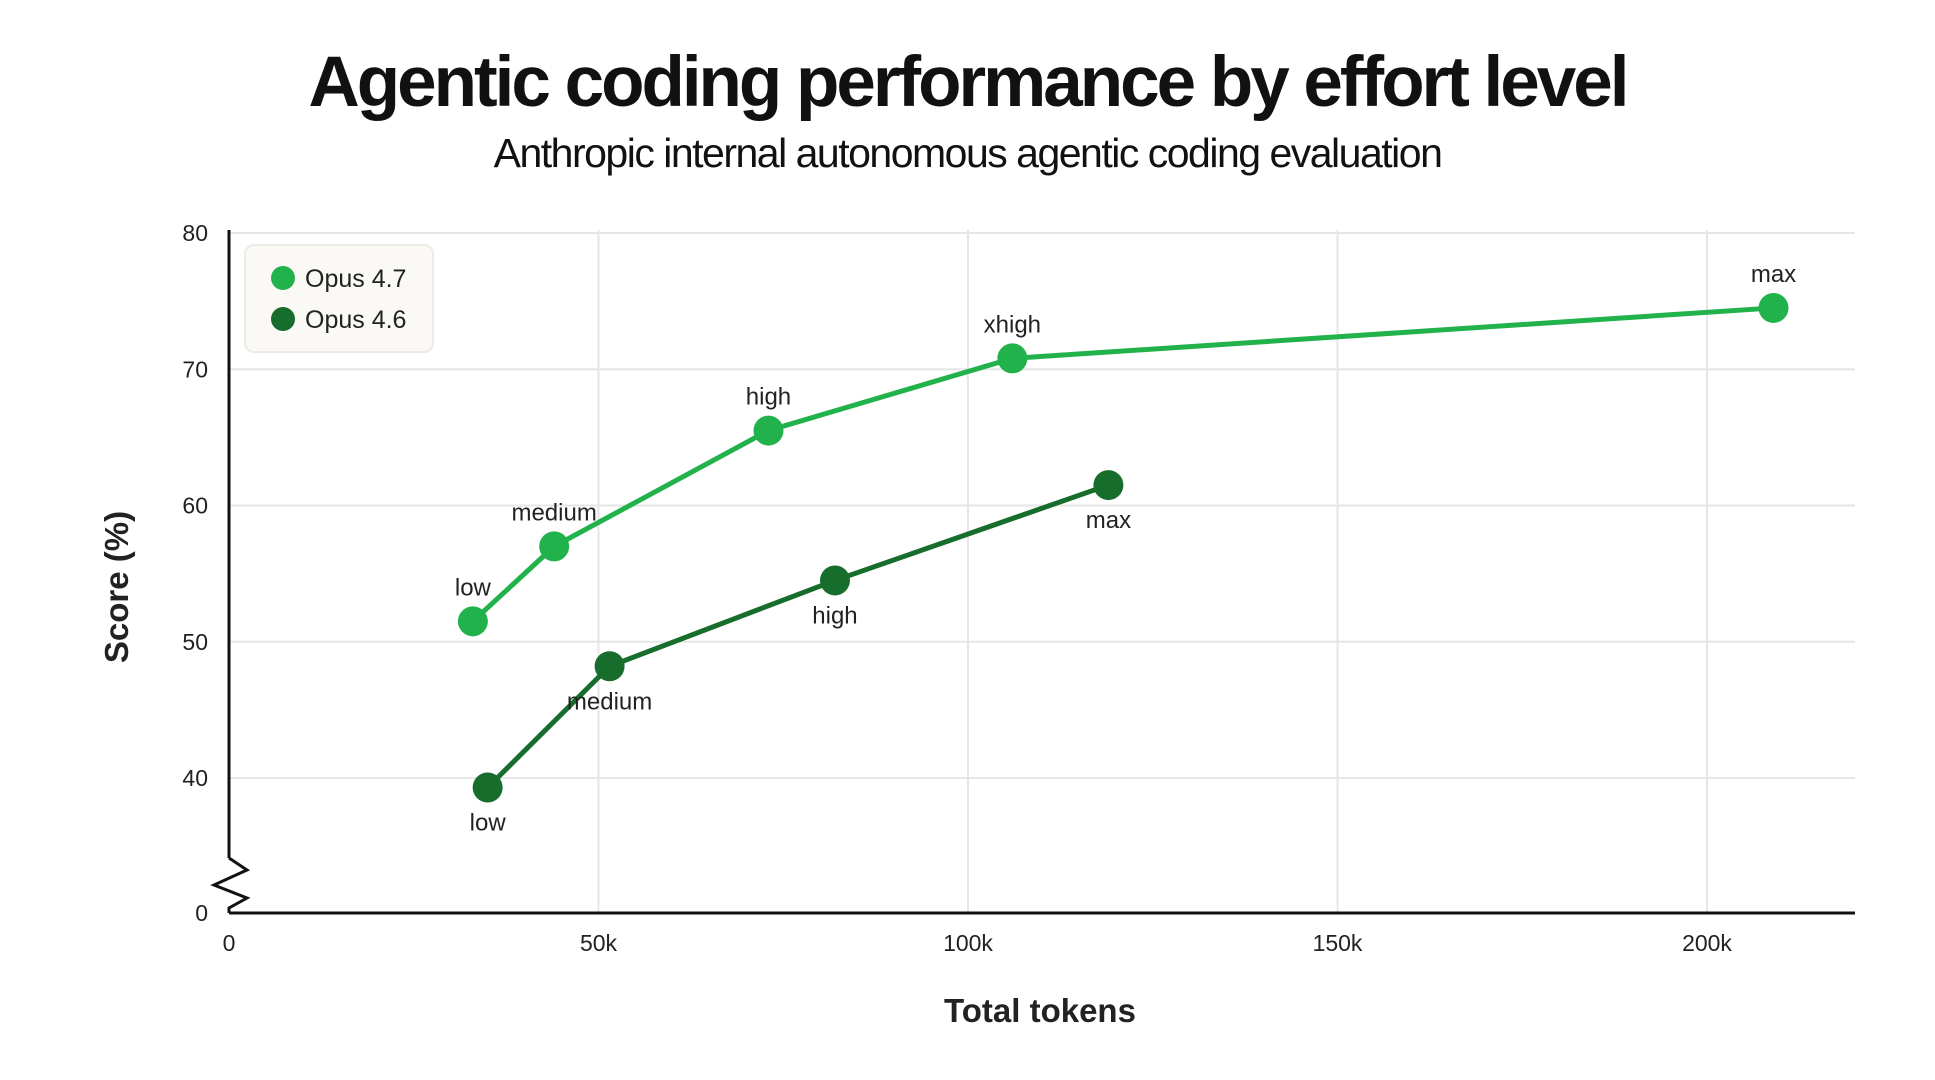 This screenshot has height=1080, width=1935. Describe the element at coordinates (201, 913) in the screenshot. I see `y-tick-label: 0` at that location.